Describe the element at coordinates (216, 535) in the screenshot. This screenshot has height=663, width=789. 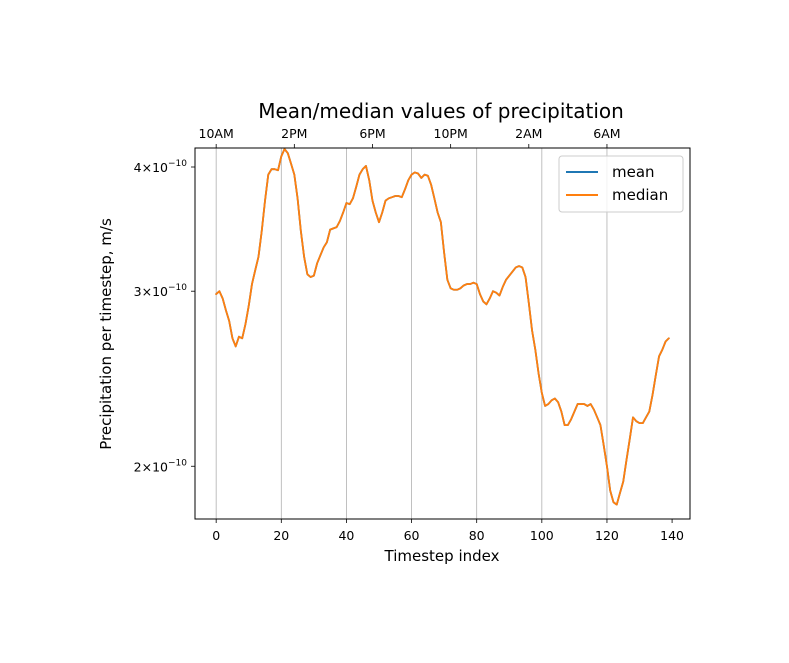
I see `x-tick-label-0: 0` at that location.